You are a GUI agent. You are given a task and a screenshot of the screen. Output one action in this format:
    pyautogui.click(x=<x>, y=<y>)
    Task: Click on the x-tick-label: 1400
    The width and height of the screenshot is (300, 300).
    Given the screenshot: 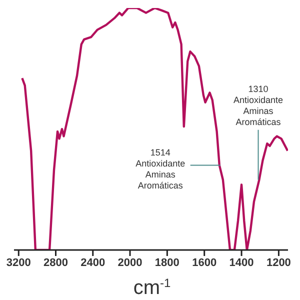 What is the action you would take?
    pyautogui.click(x=241, y=262)
    